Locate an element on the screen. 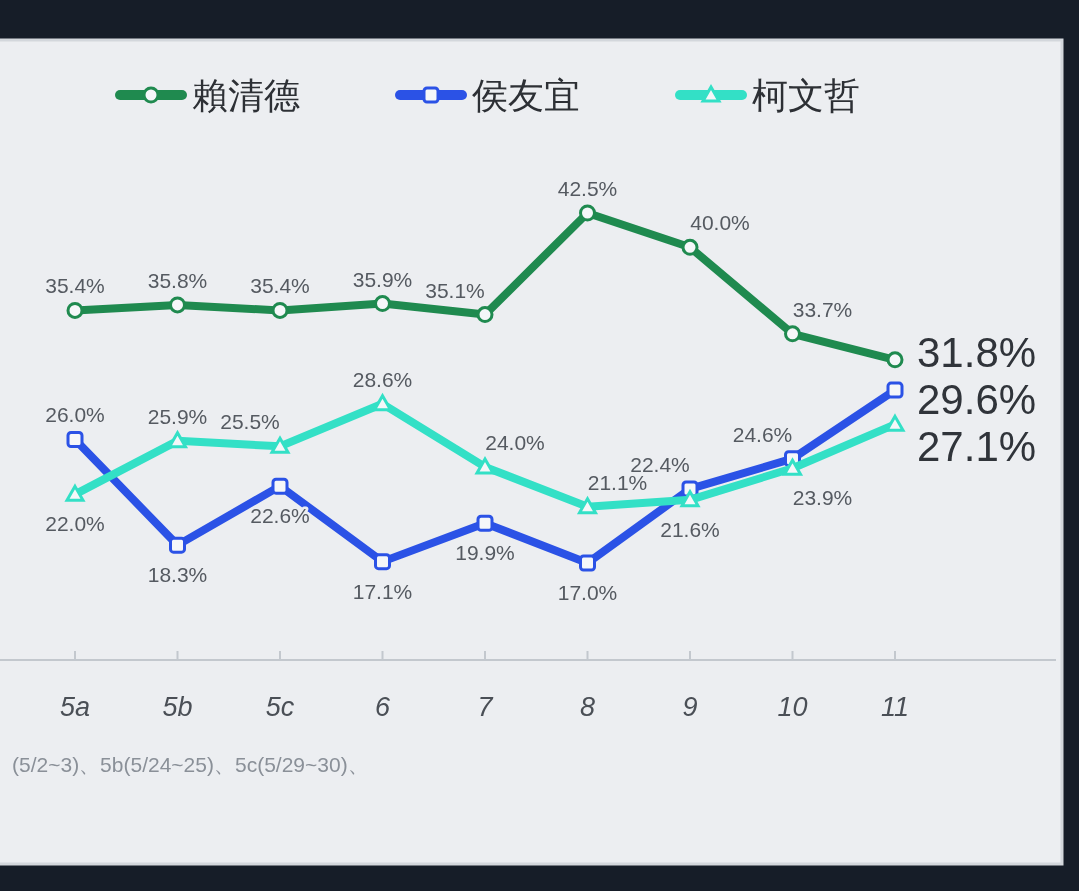 This screenshot has width=1079, height=891. data-label: 19.9% is located at coordinates (485, 553).